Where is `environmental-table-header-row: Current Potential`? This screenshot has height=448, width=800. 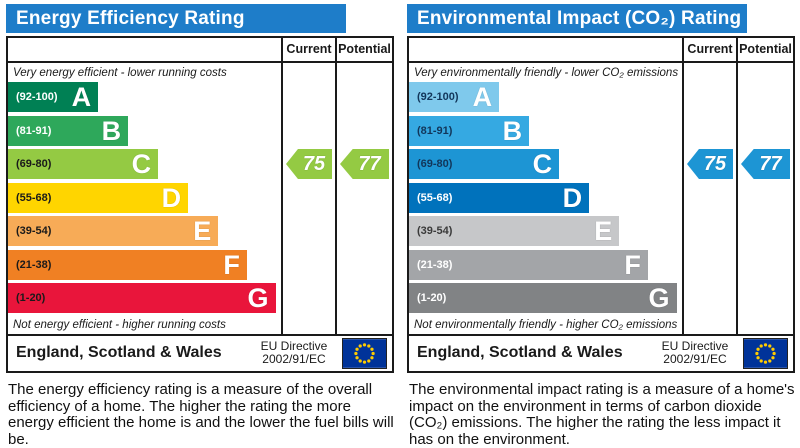
environmental-table-header-row: Current Potential is located at coordinates (601, 50).